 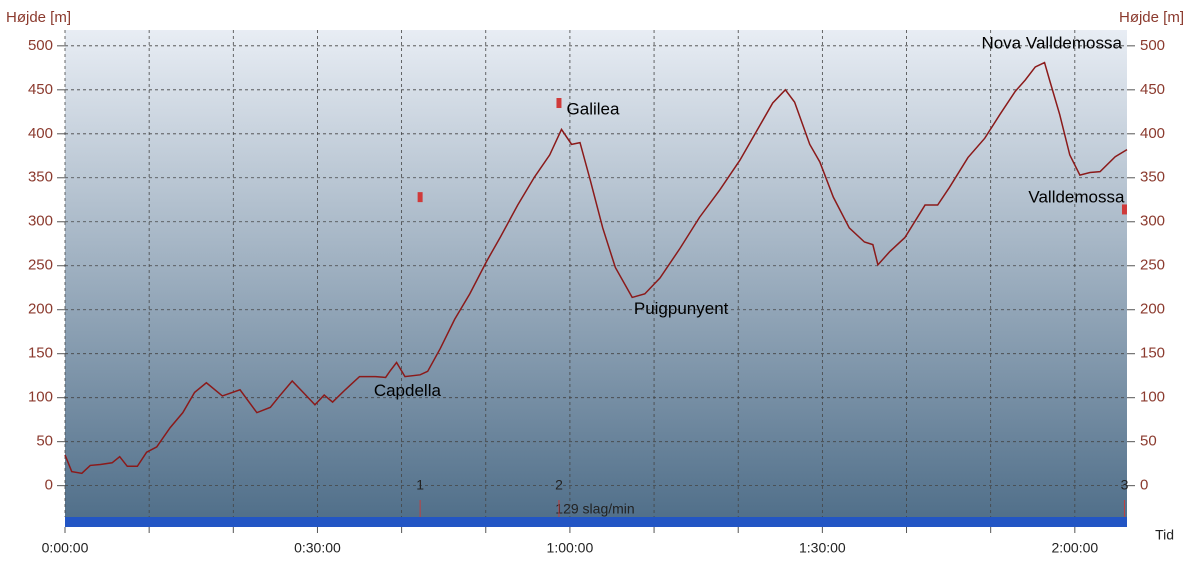 What do you see at coordinates (40, 221) in the screenshot?
I see `y-tick-label: 300` at bounding box center [40, 221].